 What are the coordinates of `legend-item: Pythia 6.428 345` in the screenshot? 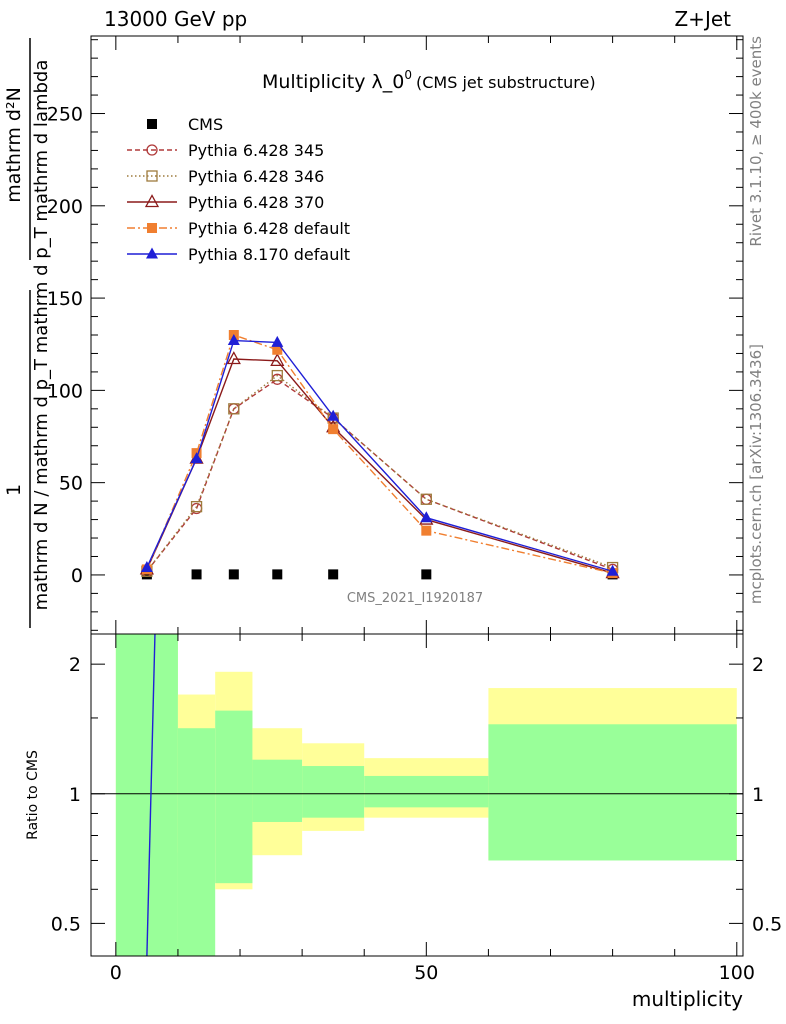 It's located at (225, 150).